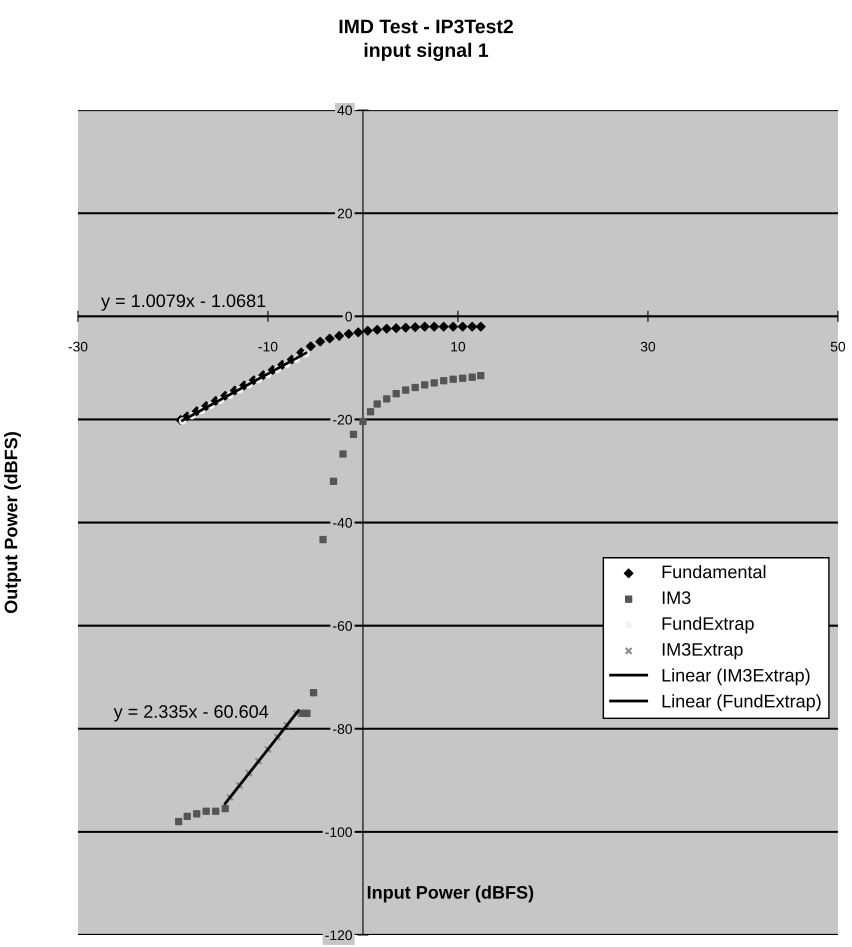  Describe the element at coordinates (342, 729) in the screenshot. I see `y-tick-label: -80` at that location.